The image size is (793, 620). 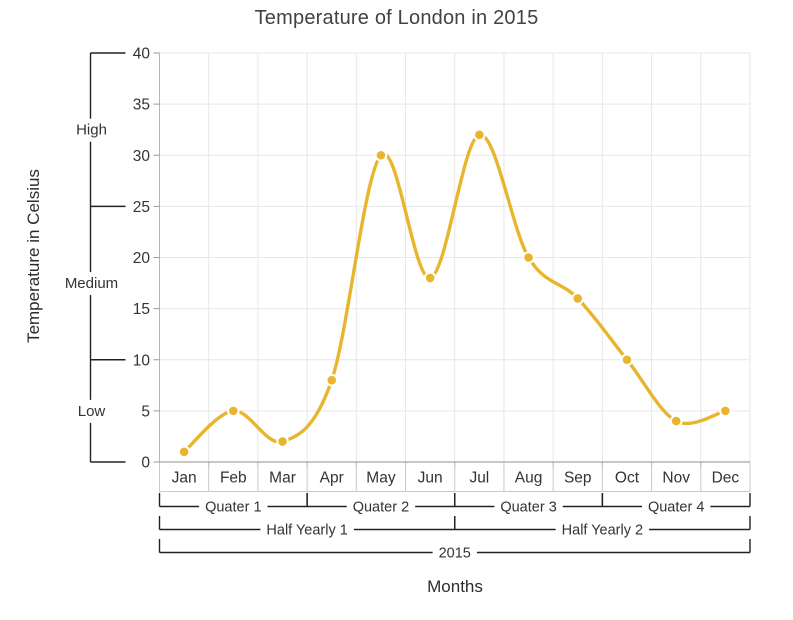 What do you see at coordinates (142, 360) in the screenshot?
I see `y-tick-label: 10` at bounding box center [142, 360].